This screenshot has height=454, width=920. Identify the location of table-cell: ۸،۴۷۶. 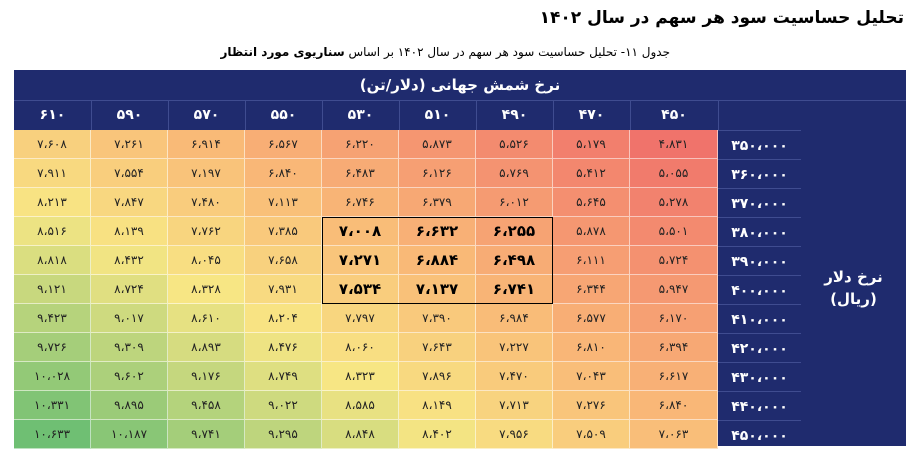
(283, 347).